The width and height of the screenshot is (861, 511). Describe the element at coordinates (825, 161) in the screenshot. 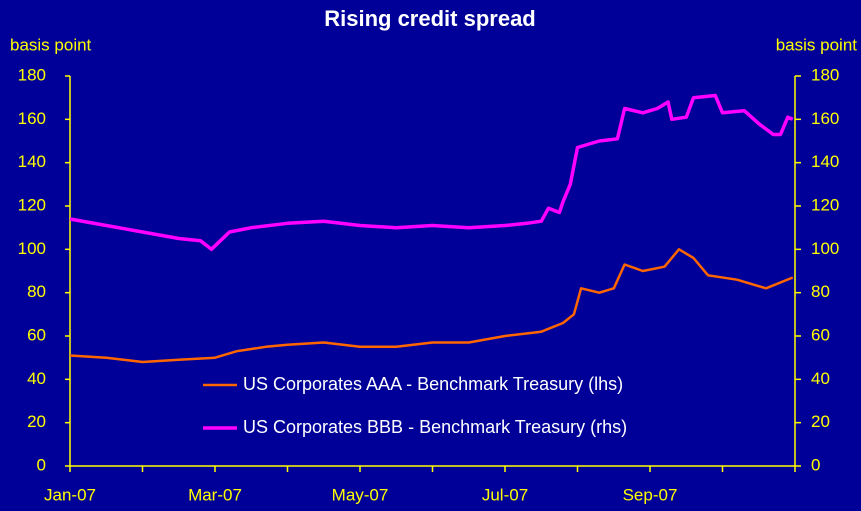

I see `y2-tick-label: 140` at that location.